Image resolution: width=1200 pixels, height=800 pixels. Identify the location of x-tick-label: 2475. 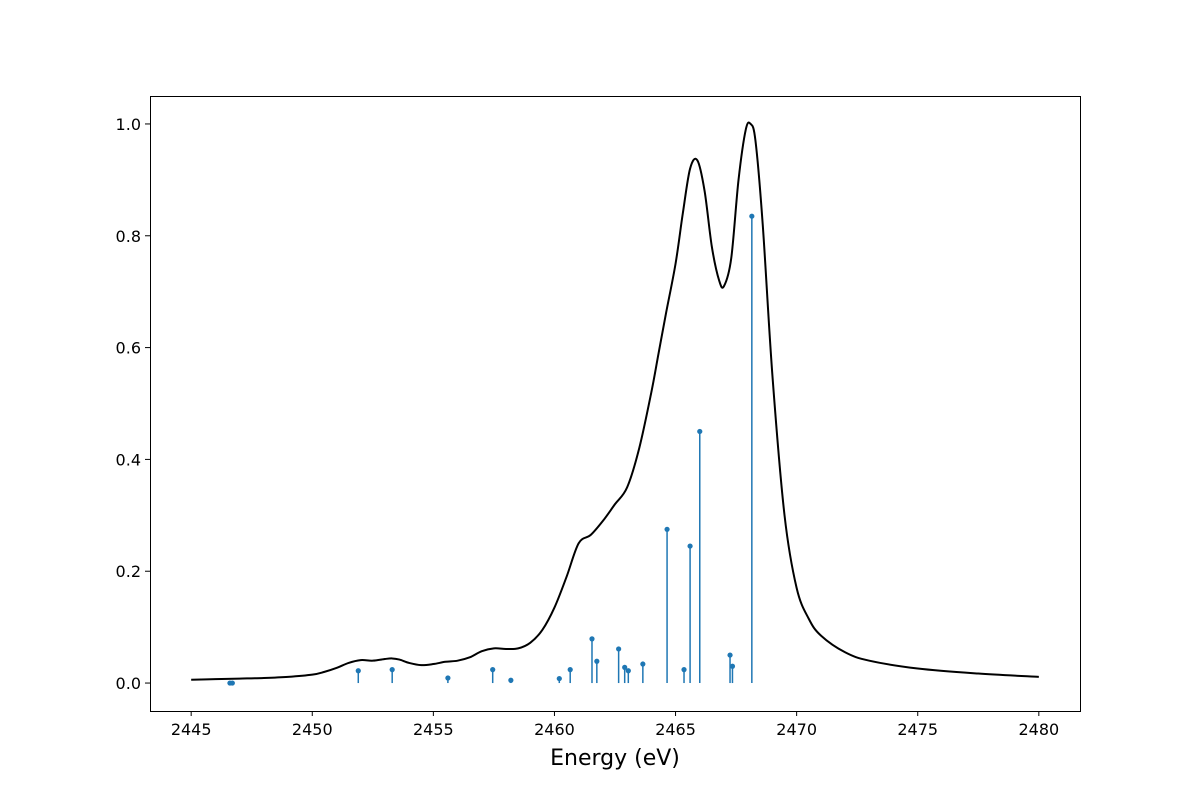
(917, 729).